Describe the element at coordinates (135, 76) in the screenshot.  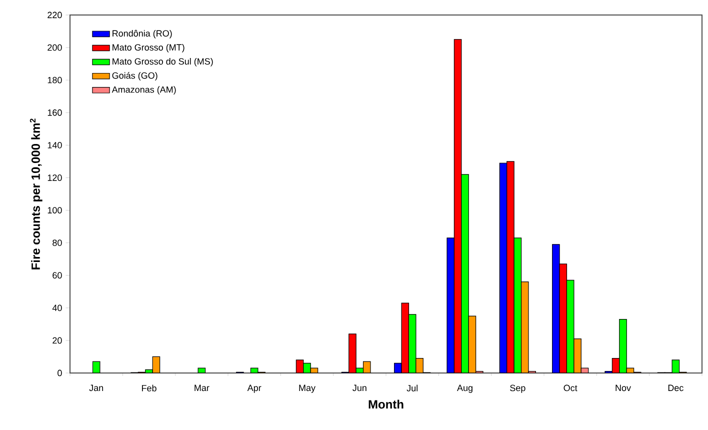
I see `legend-label: Goiás (GO)` at that location.